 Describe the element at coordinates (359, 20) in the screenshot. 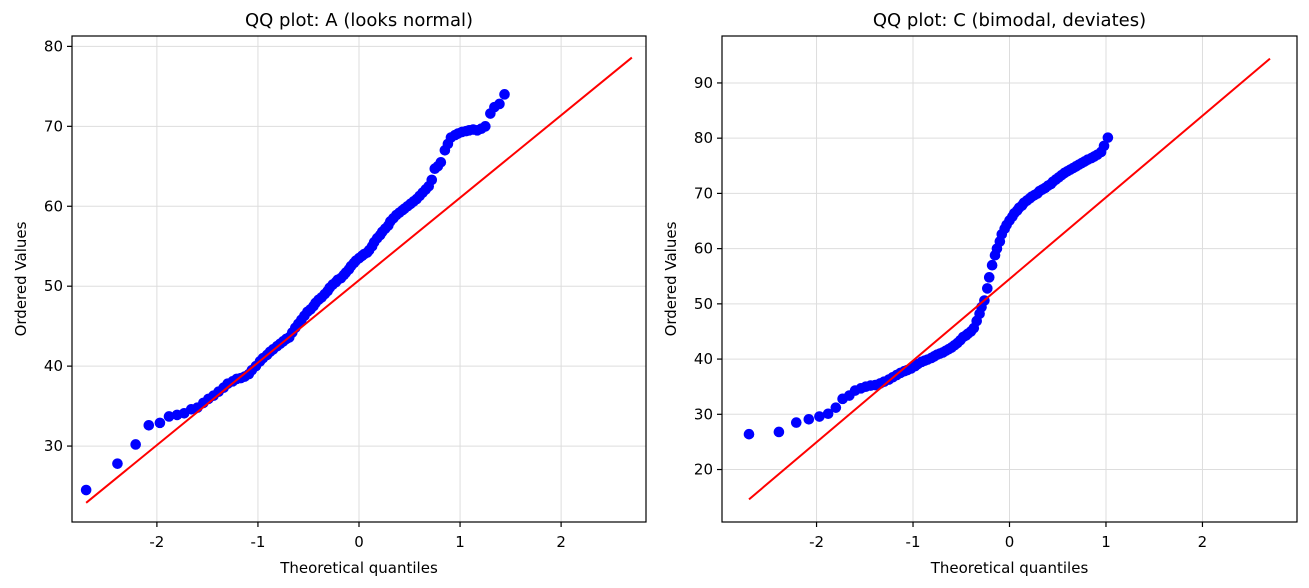

I see `chart-title: QQ plot: A (looks normal)` at that location.